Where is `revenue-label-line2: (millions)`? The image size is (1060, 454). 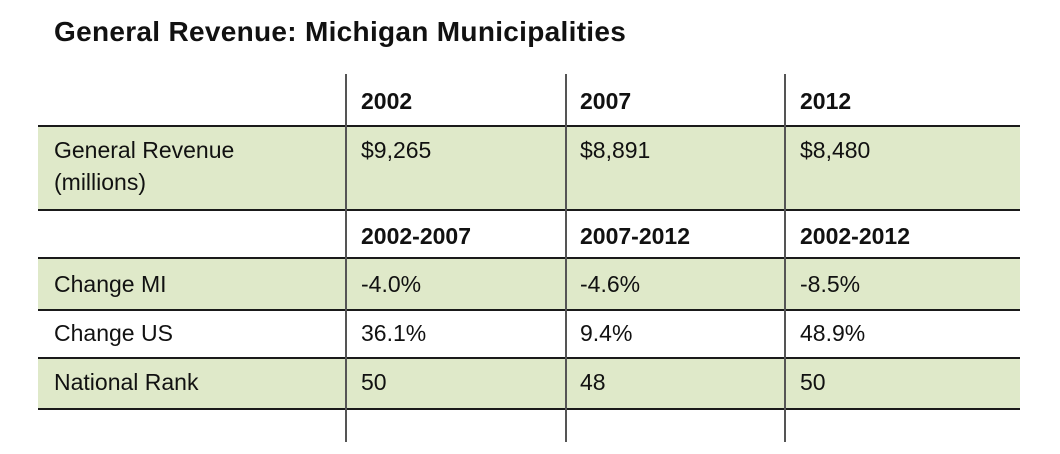 revenue-label-line2: (millions) is located at coordinates (100, 182).